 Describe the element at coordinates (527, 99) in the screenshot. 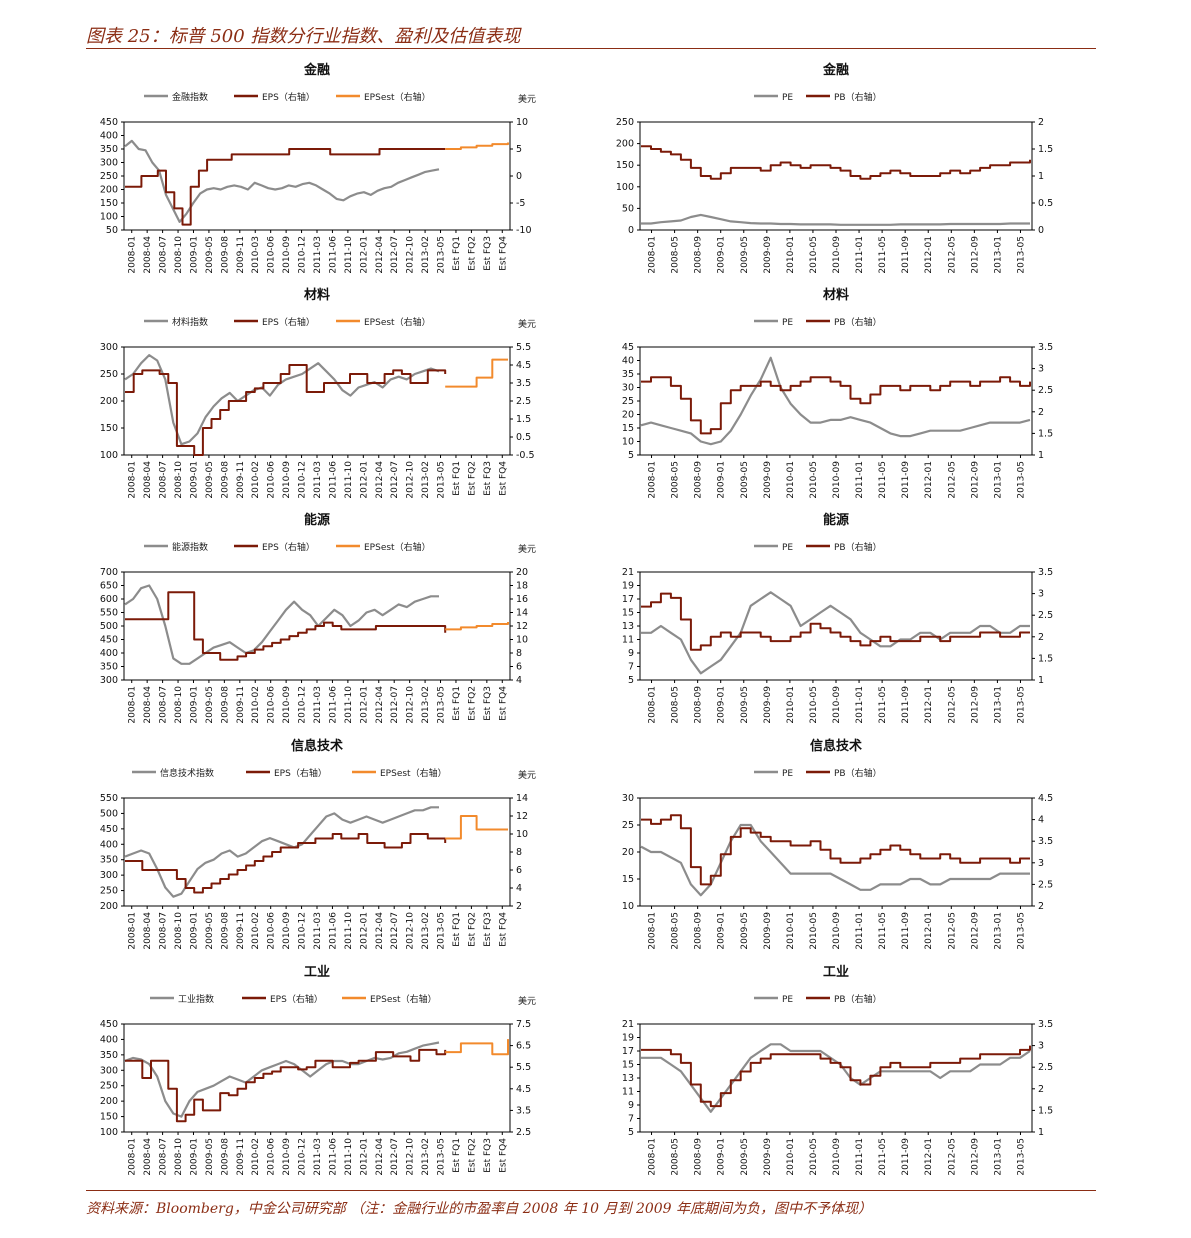

I see `unit-label: 美元` at that location.